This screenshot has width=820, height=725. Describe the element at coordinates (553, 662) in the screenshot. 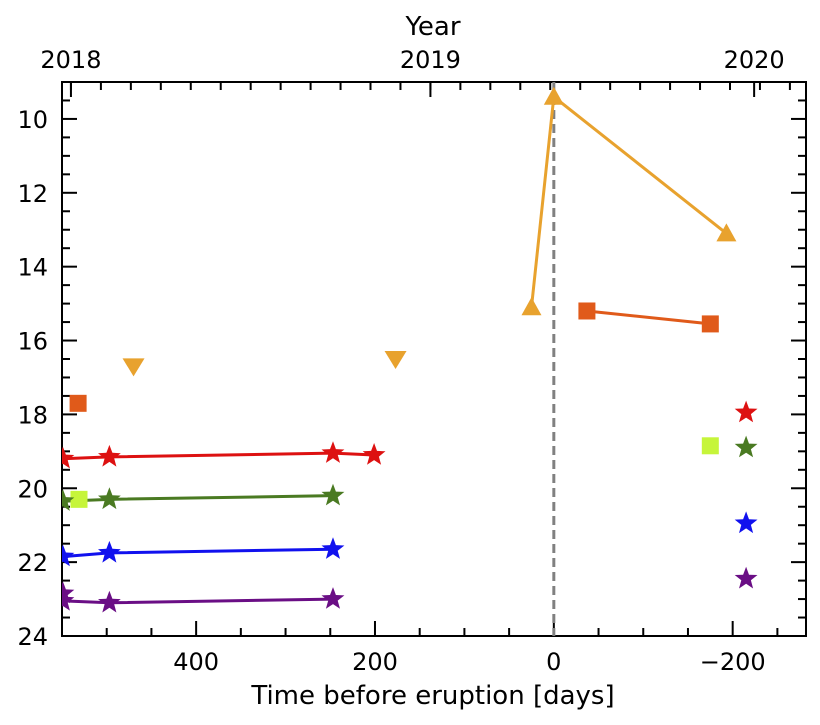

I see `x-tick-label: 0` at that location.